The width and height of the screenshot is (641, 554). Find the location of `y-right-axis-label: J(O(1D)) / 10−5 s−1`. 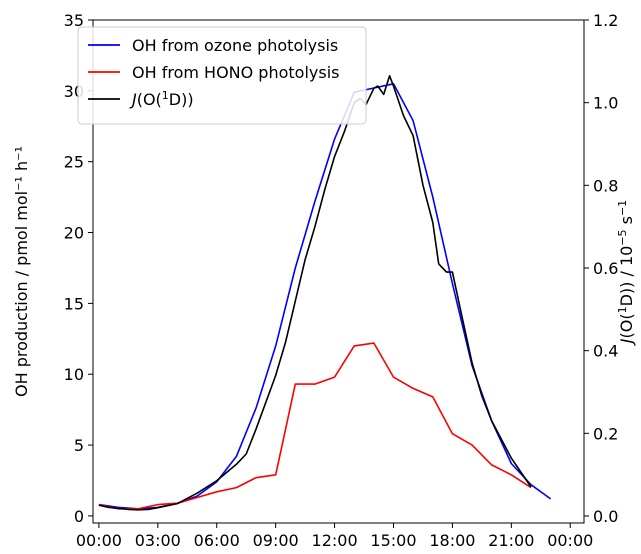

y-right-axis-label: J(O(1D)) / 10−5 s−1 is located at coordinates (626, 273).